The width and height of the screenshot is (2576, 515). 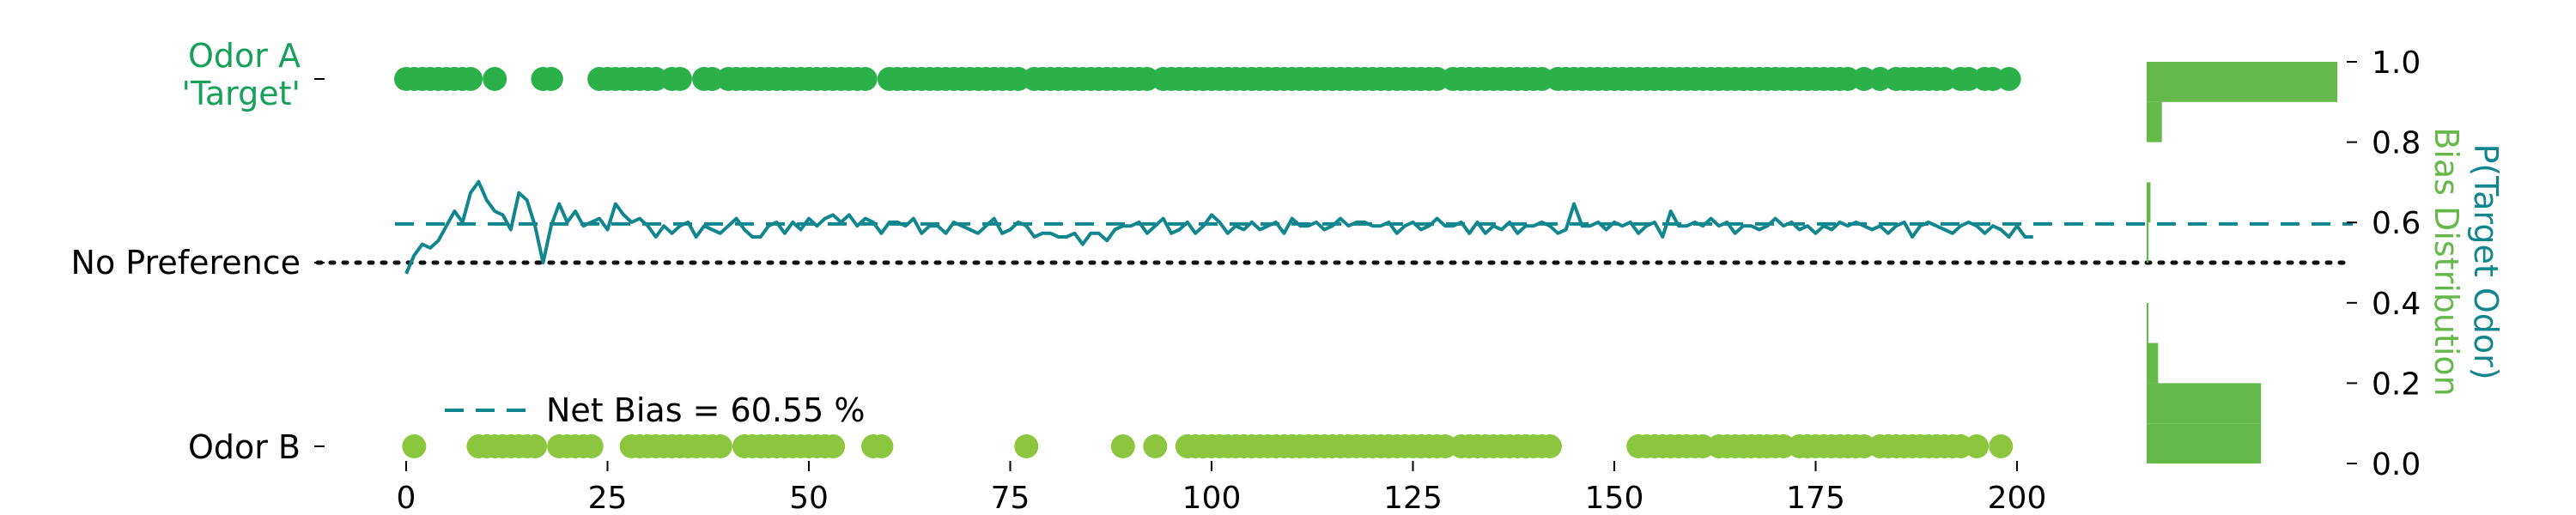 I want to click on x-tick-label: 125, so click(x=1413, y=498).